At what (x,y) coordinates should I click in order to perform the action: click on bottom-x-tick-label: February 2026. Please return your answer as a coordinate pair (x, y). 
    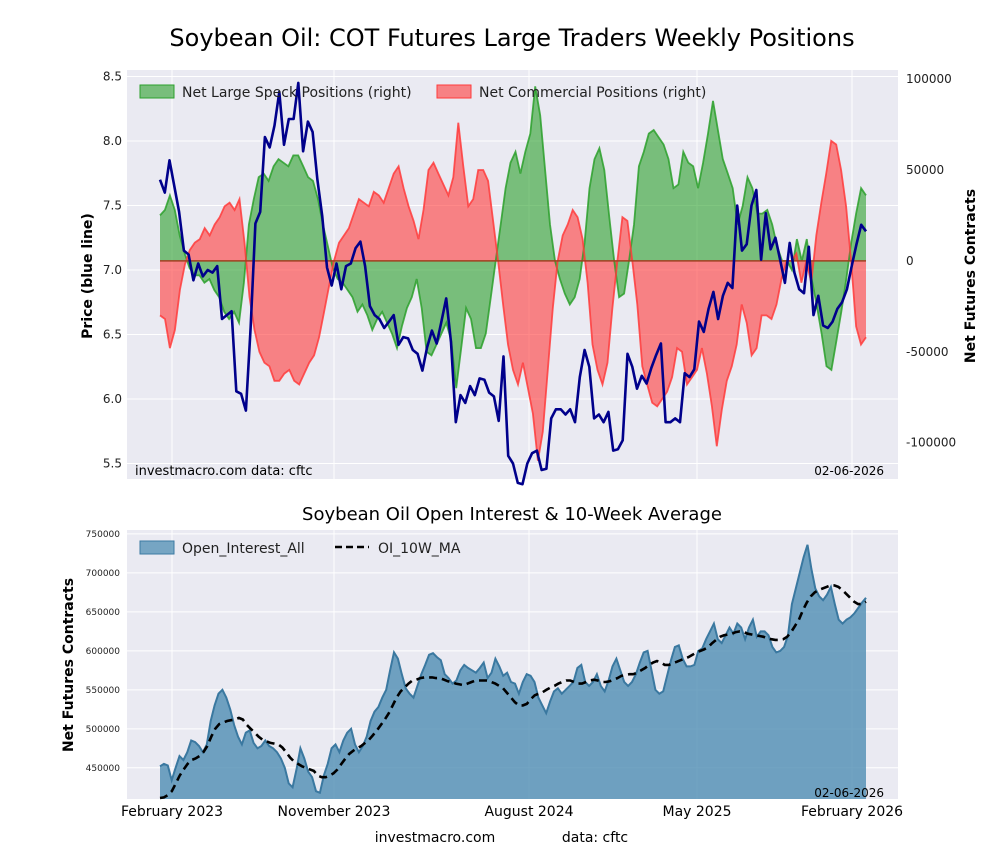
    Looking at the image, I should click on (852, 812).